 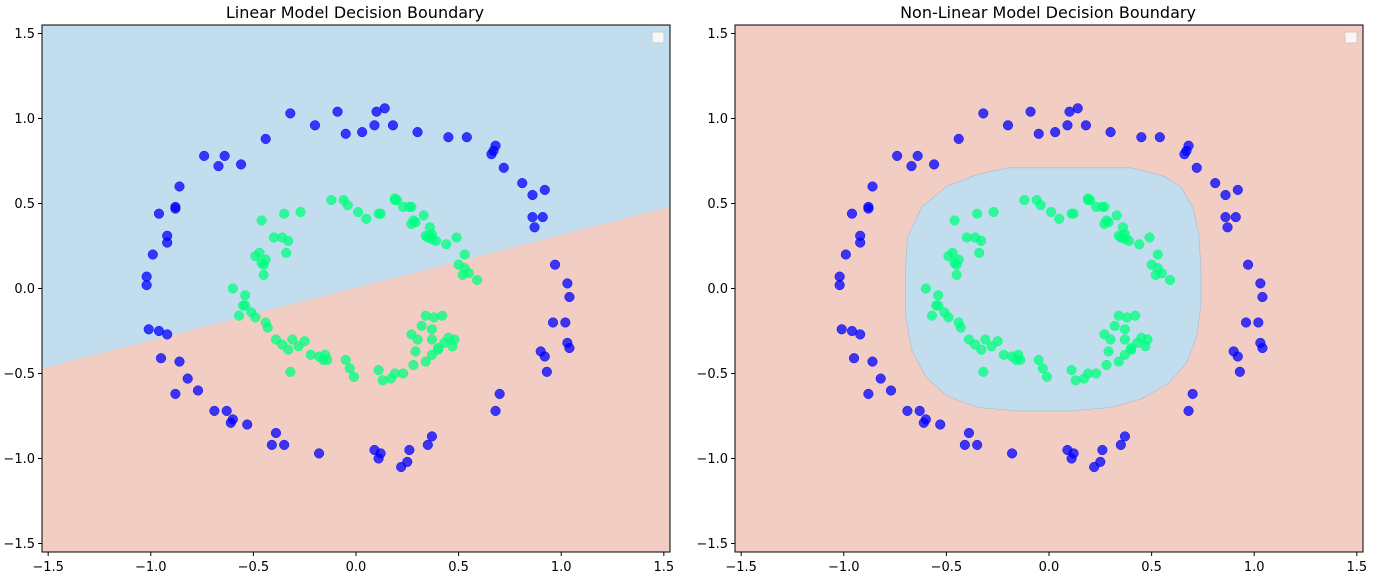 What do you see at coordinates (717, 119) in the screenshot?
I see `y-tick-label: 1.0` at bounding box center [717, 119].